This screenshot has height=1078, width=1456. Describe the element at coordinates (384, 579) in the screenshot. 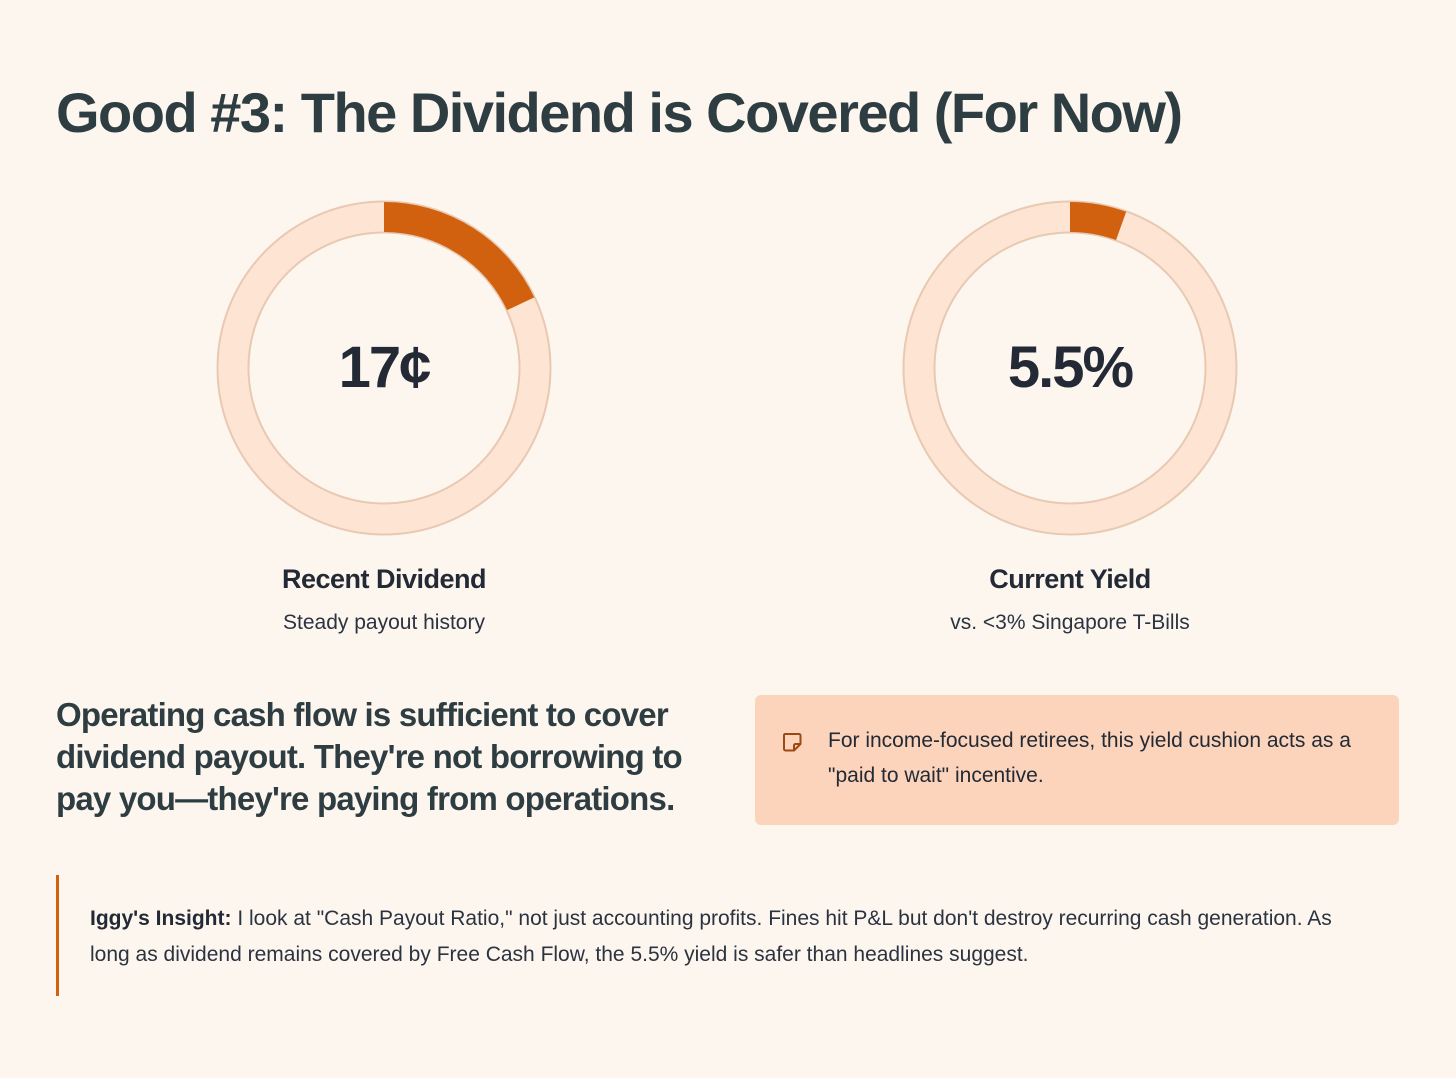

I see `metric-label: Recent Dividend` at that location.